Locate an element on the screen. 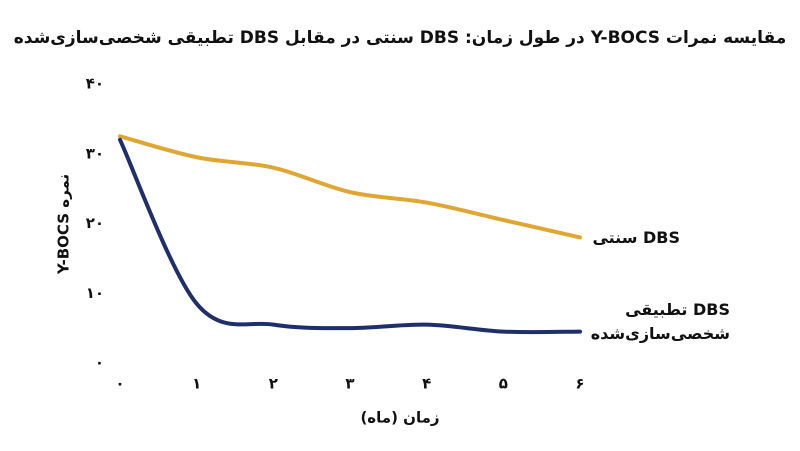 Image resolution: width=800 pixels, height=451 pixels. x-axis-label: زمان (ماه) is located at coordinates (399, 418).